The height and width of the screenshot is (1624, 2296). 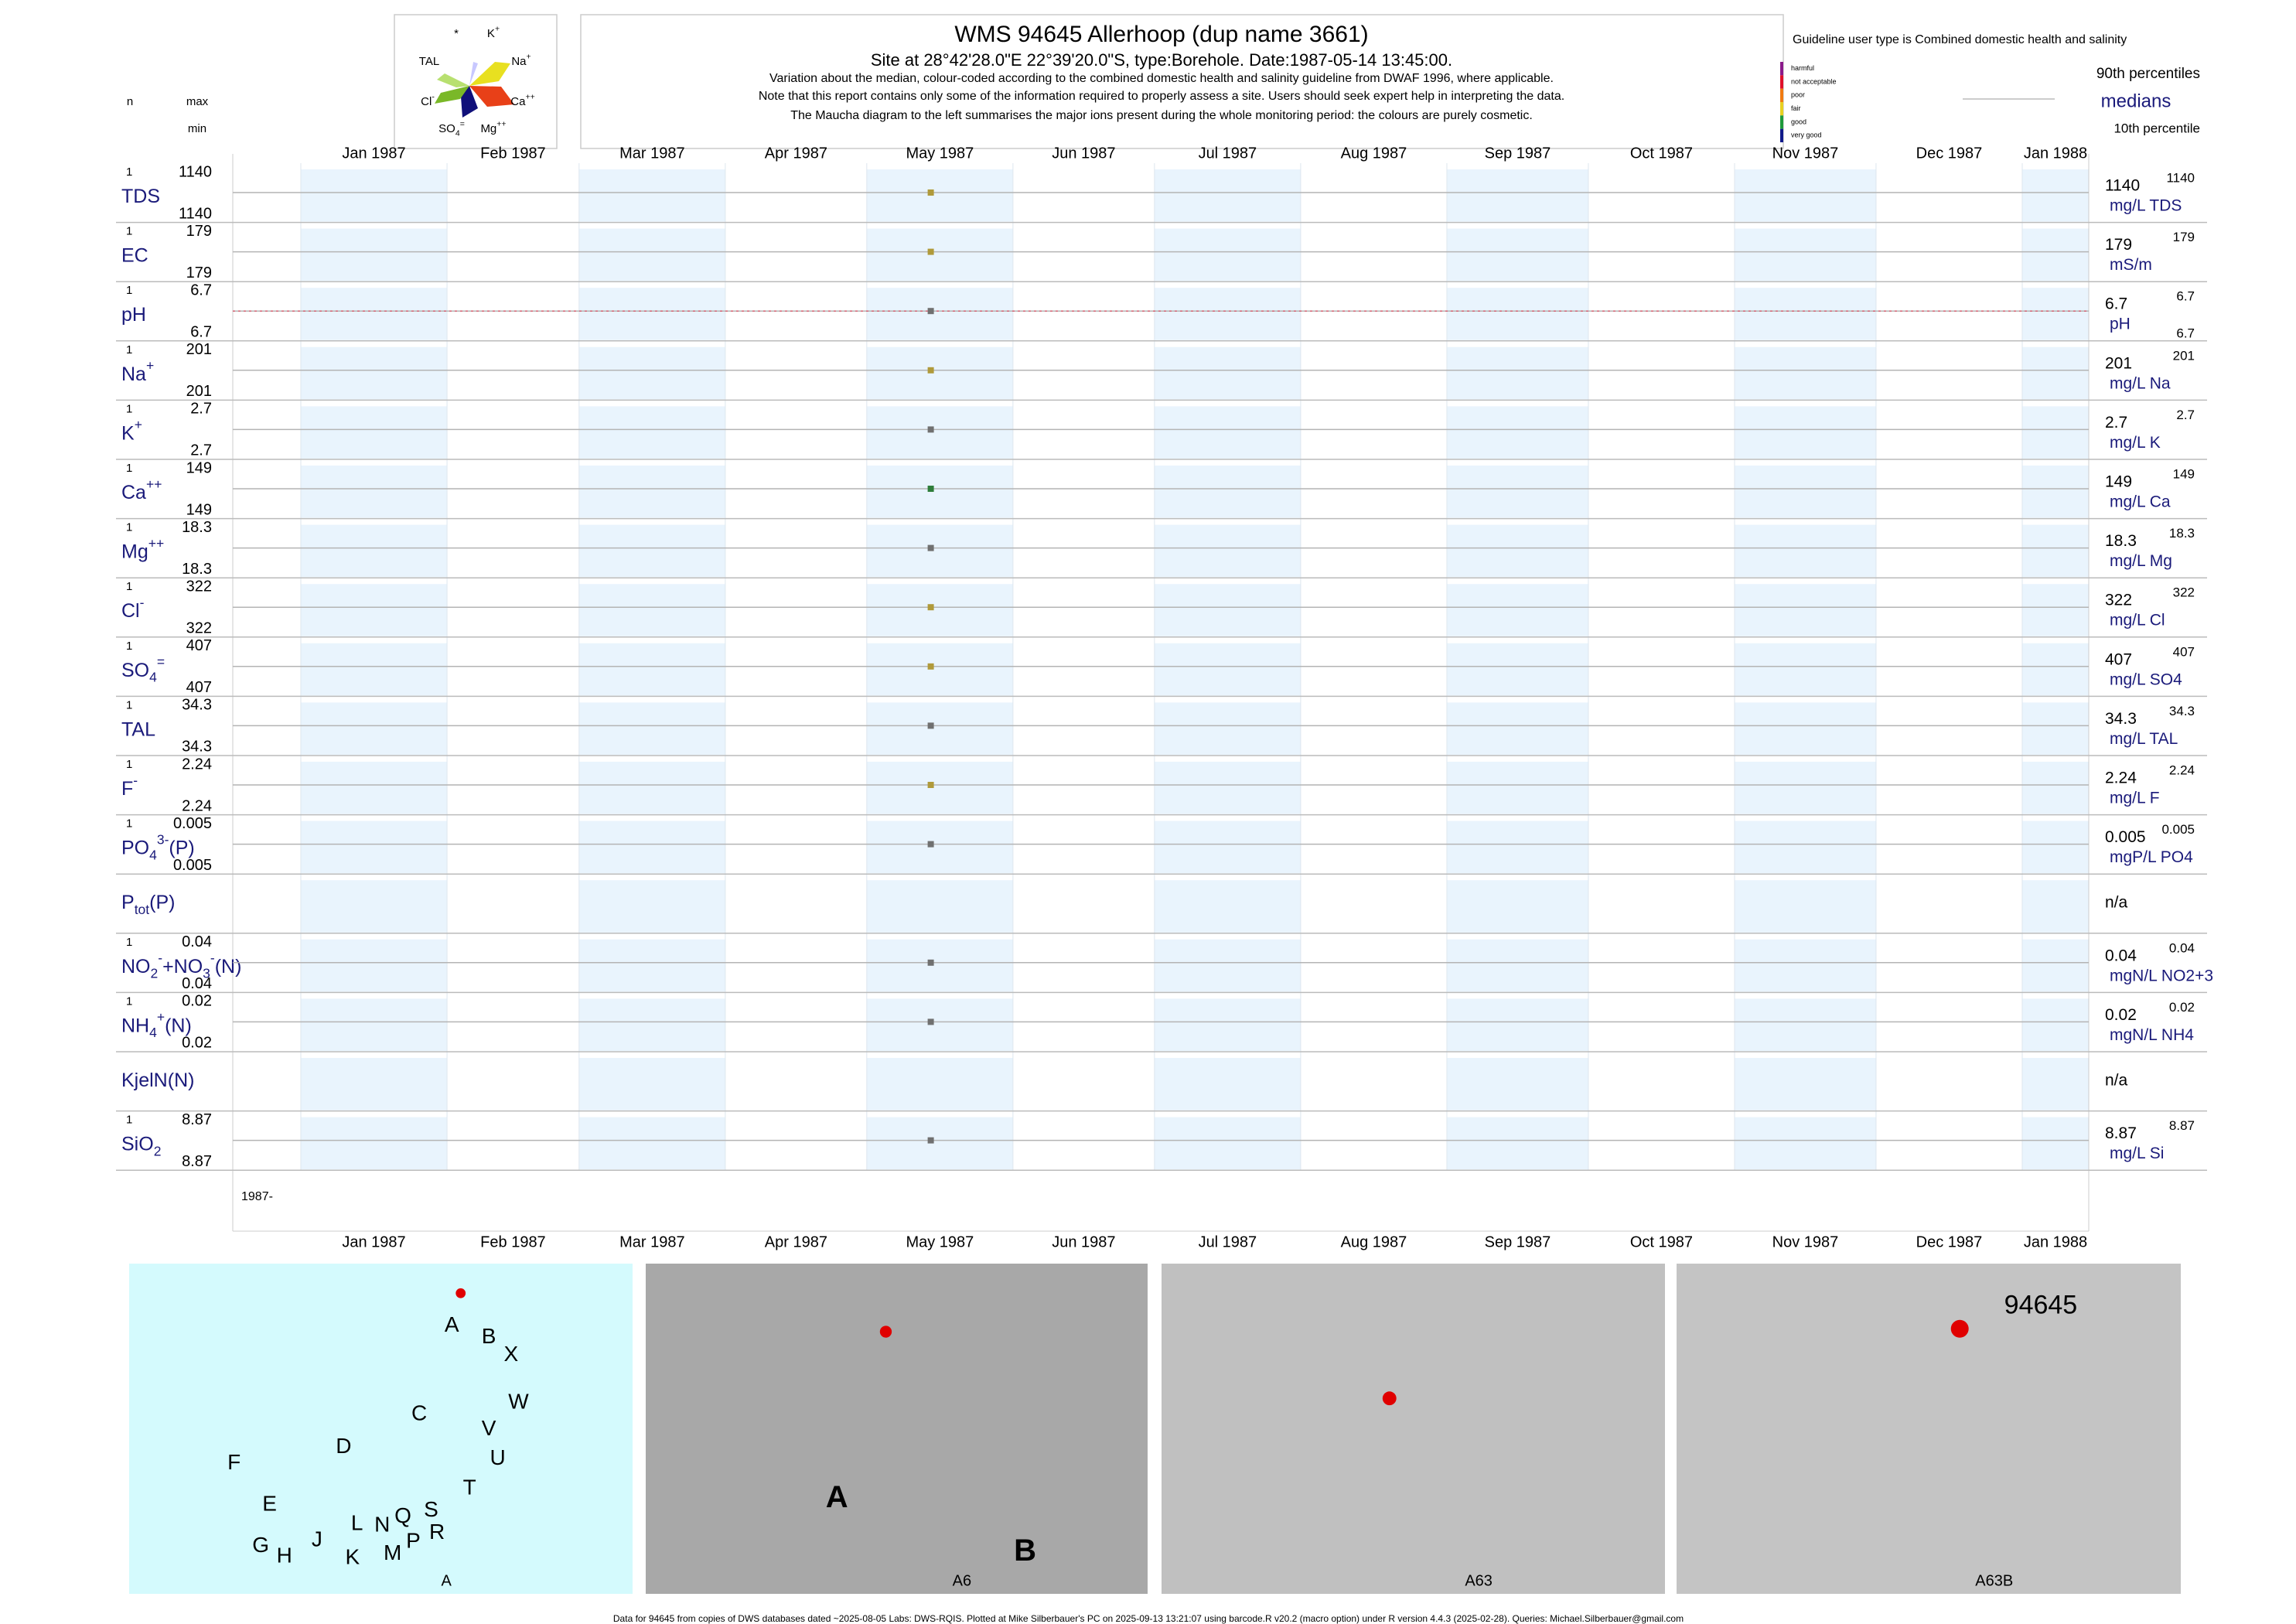 I want to click on label: TDS, so click(x=140, y=196).